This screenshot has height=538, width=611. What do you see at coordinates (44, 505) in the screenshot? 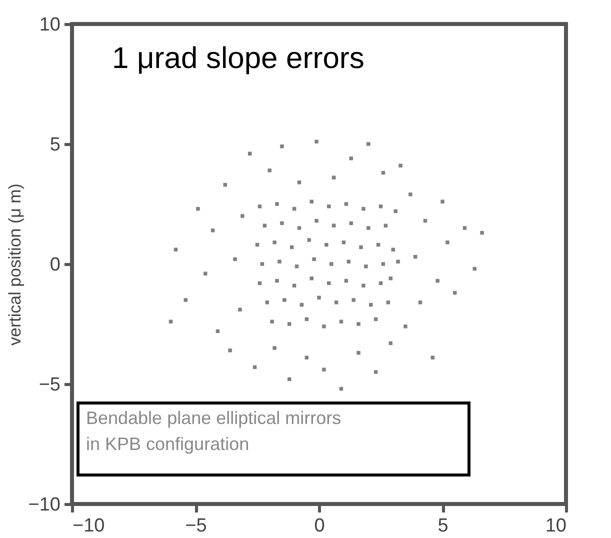
I see `y-tick-label: −10` at bounding box center [44, 505].